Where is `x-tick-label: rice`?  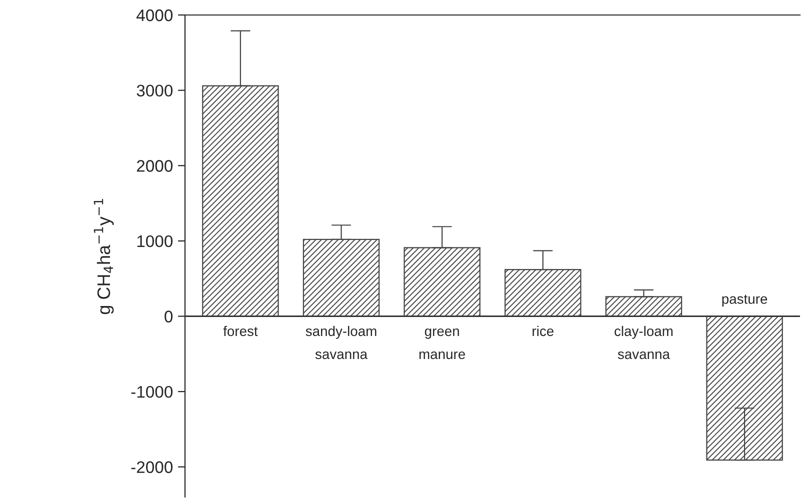 x-tick-label: rice is located at coordinates (543, 331).